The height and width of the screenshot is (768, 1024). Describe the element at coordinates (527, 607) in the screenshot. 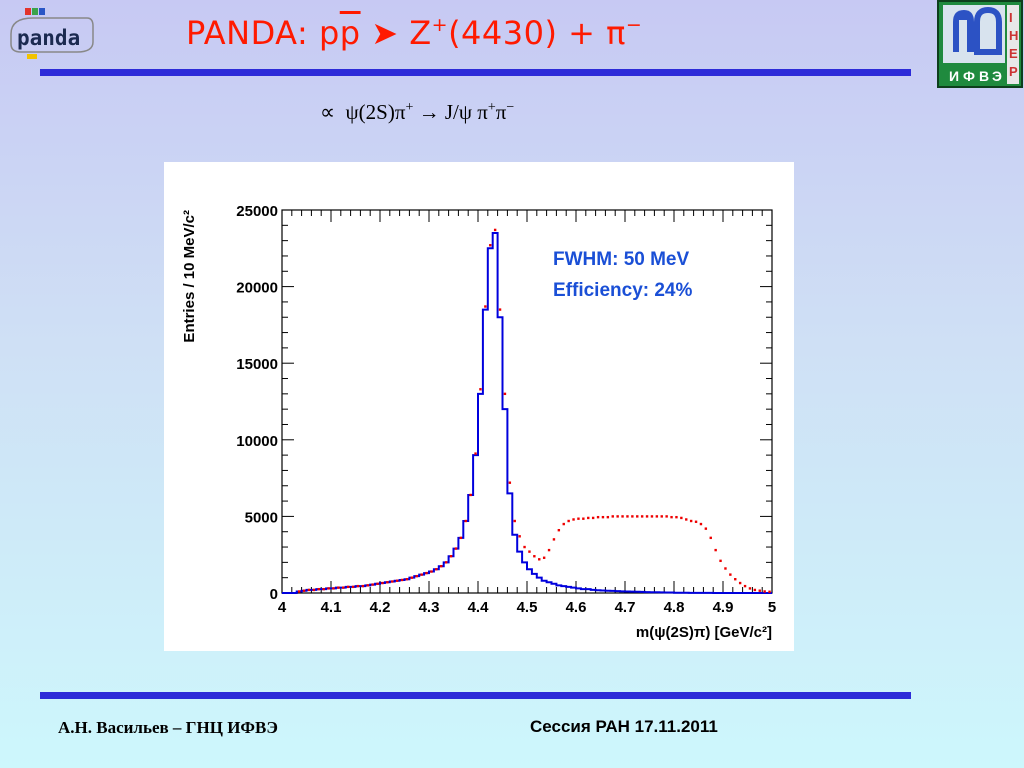

I see `x-tick-label: 4.5` at that location.